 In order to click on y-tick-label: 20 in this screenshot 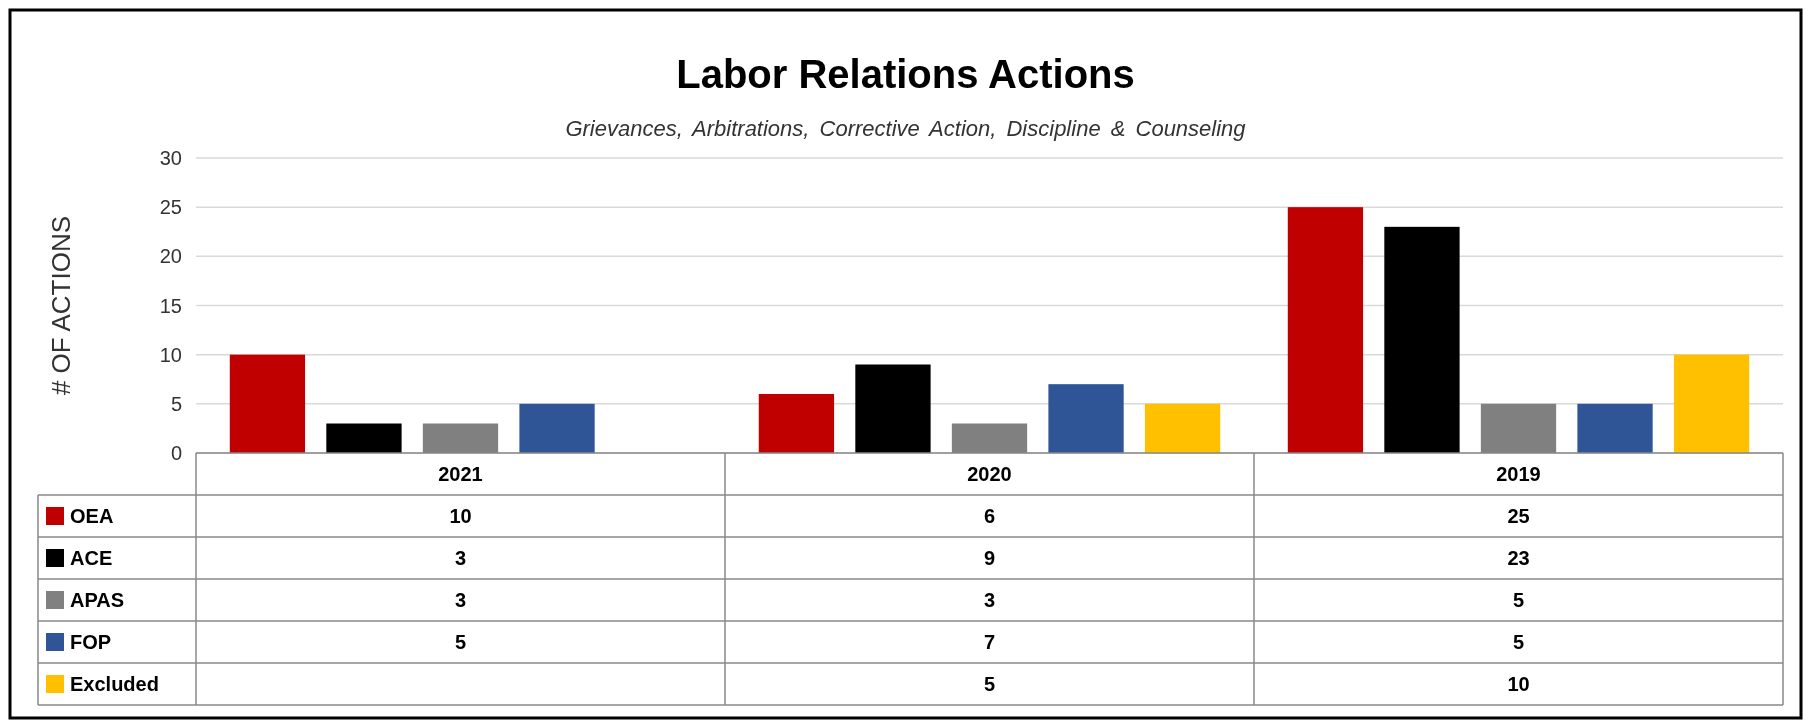, I will do `click(170, 256)`.